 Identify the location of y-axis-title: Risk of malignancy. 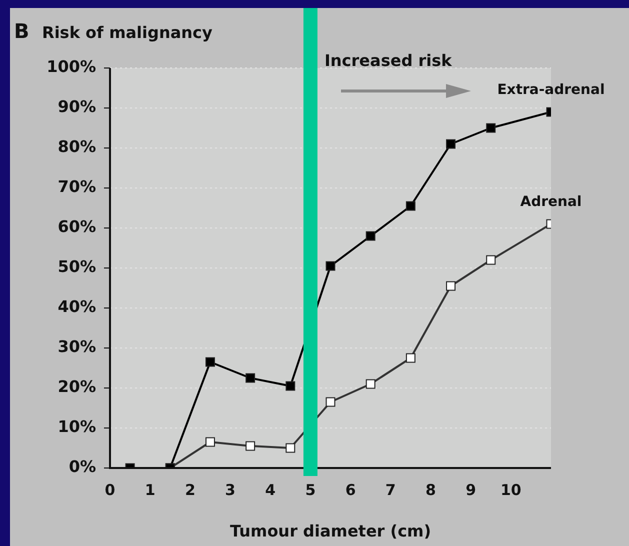
(128, 32).